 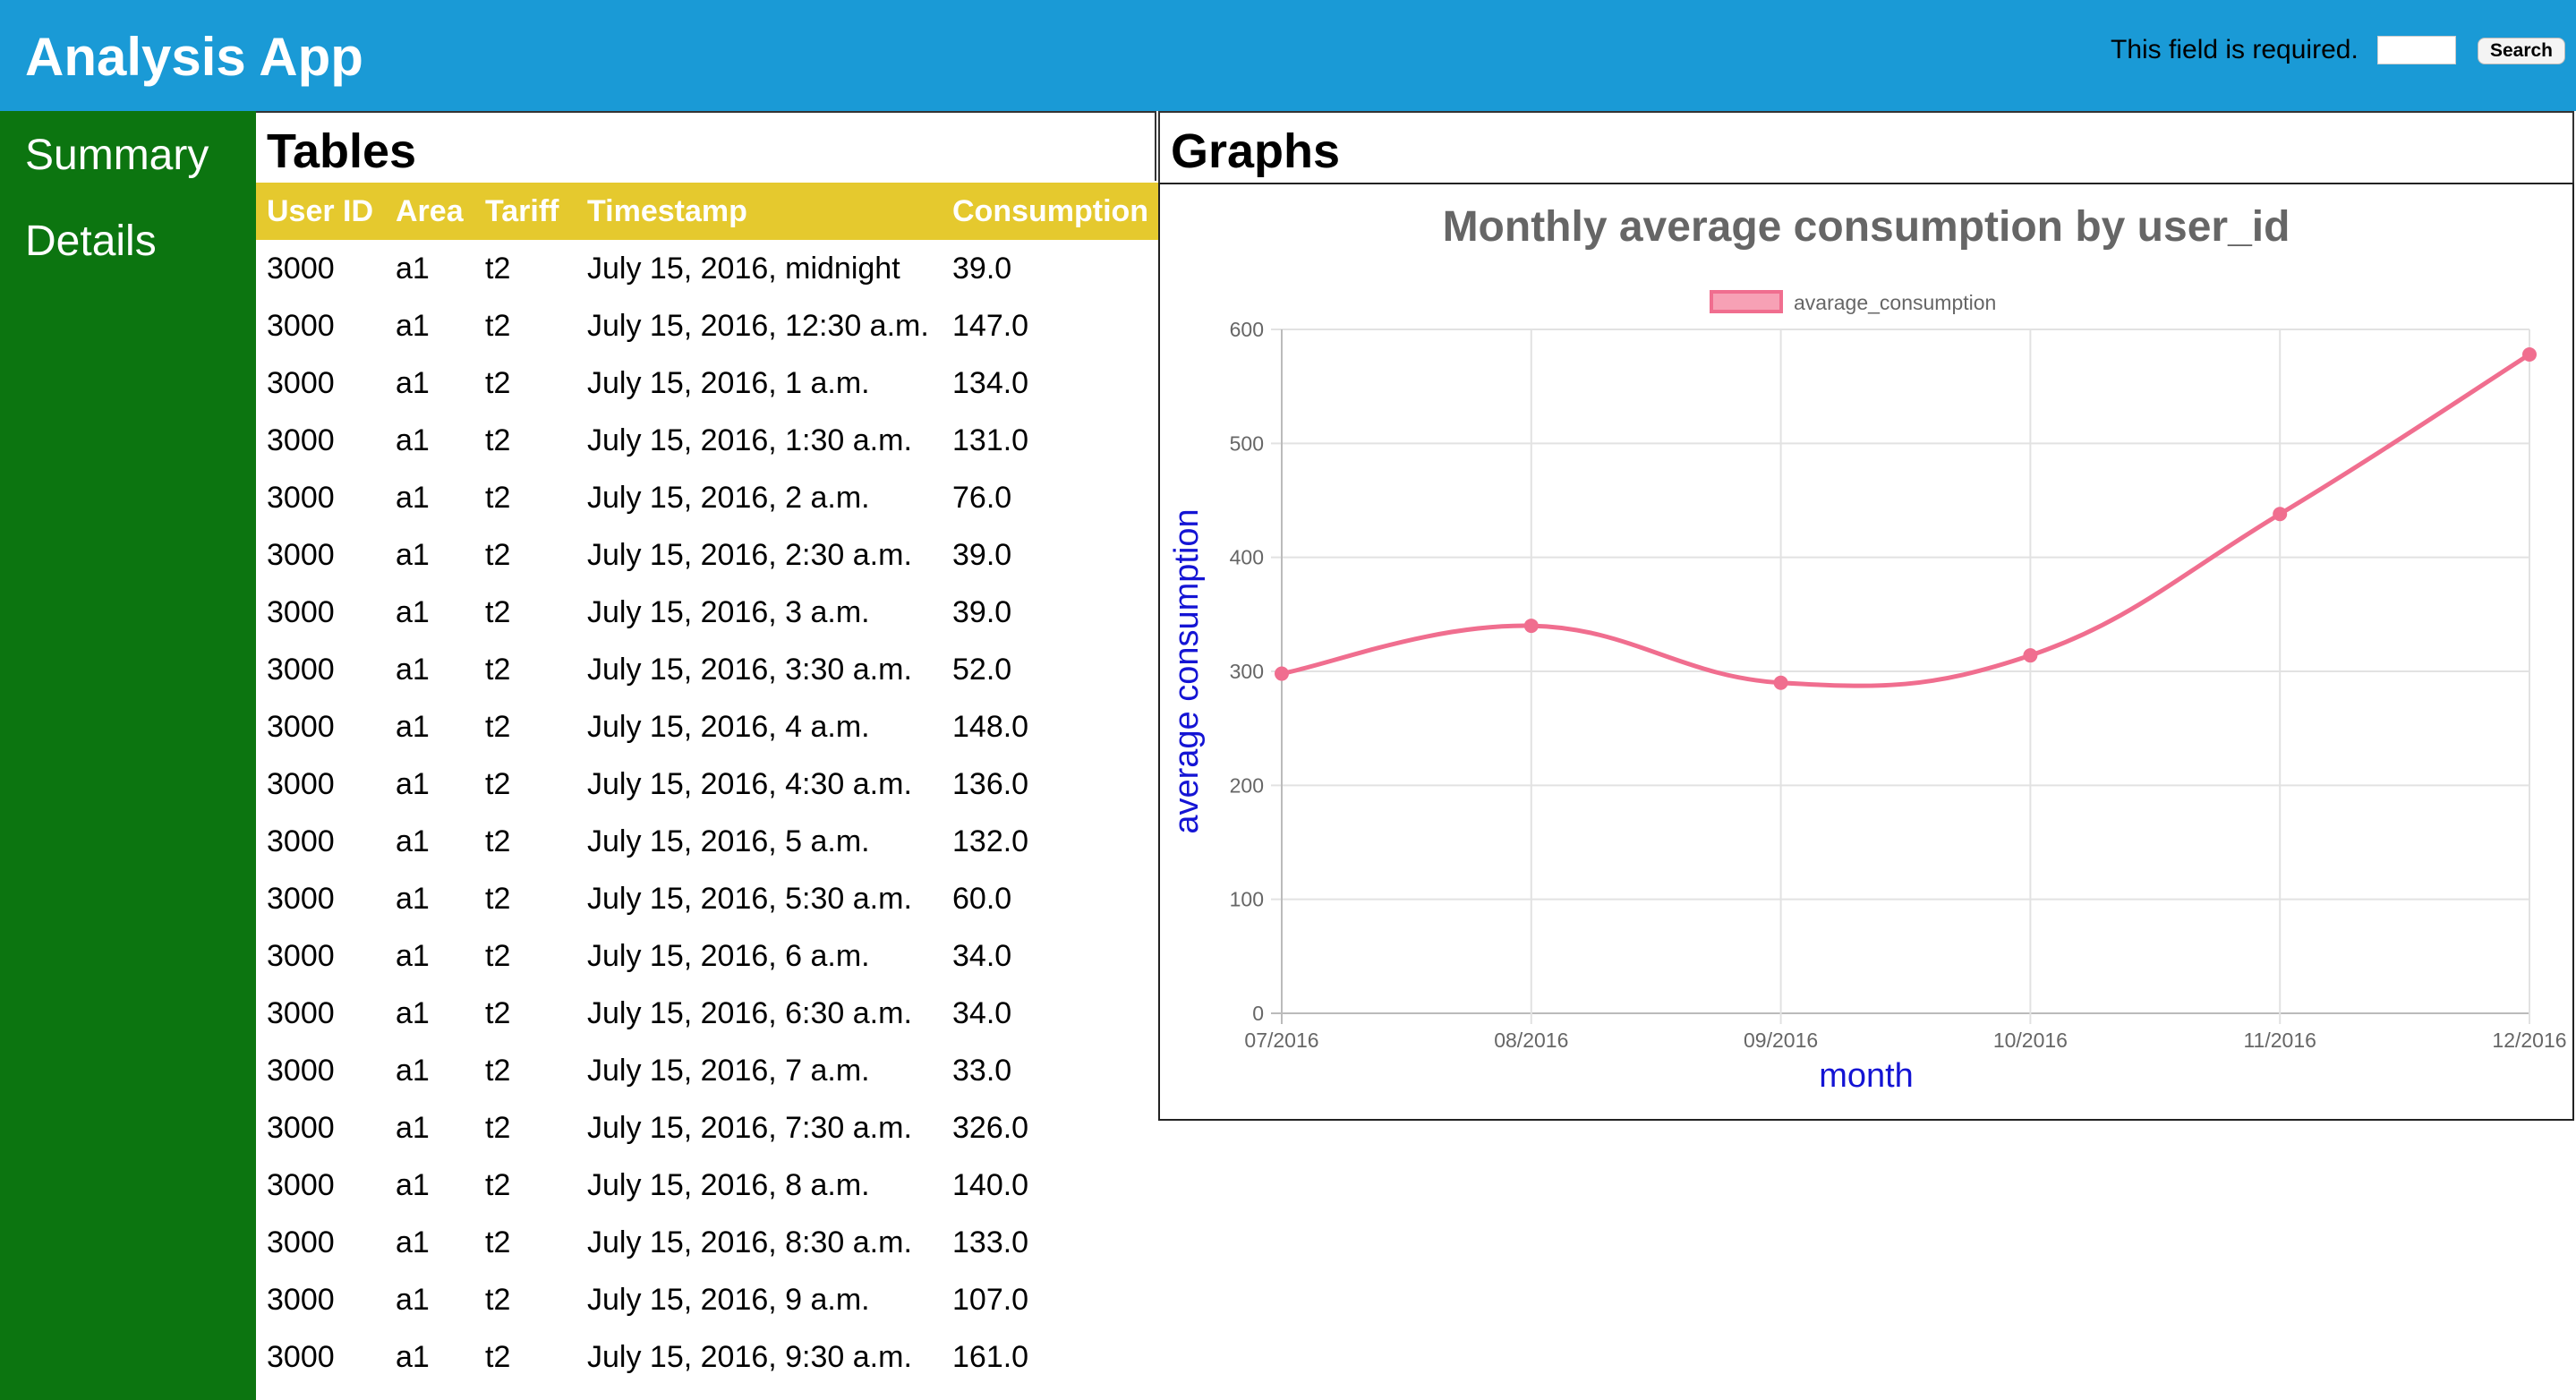 What do you see at coordinates (990, 440) in the screenshot?
I see `cell-consumption: 131.0` at bounding box center [990, 440].